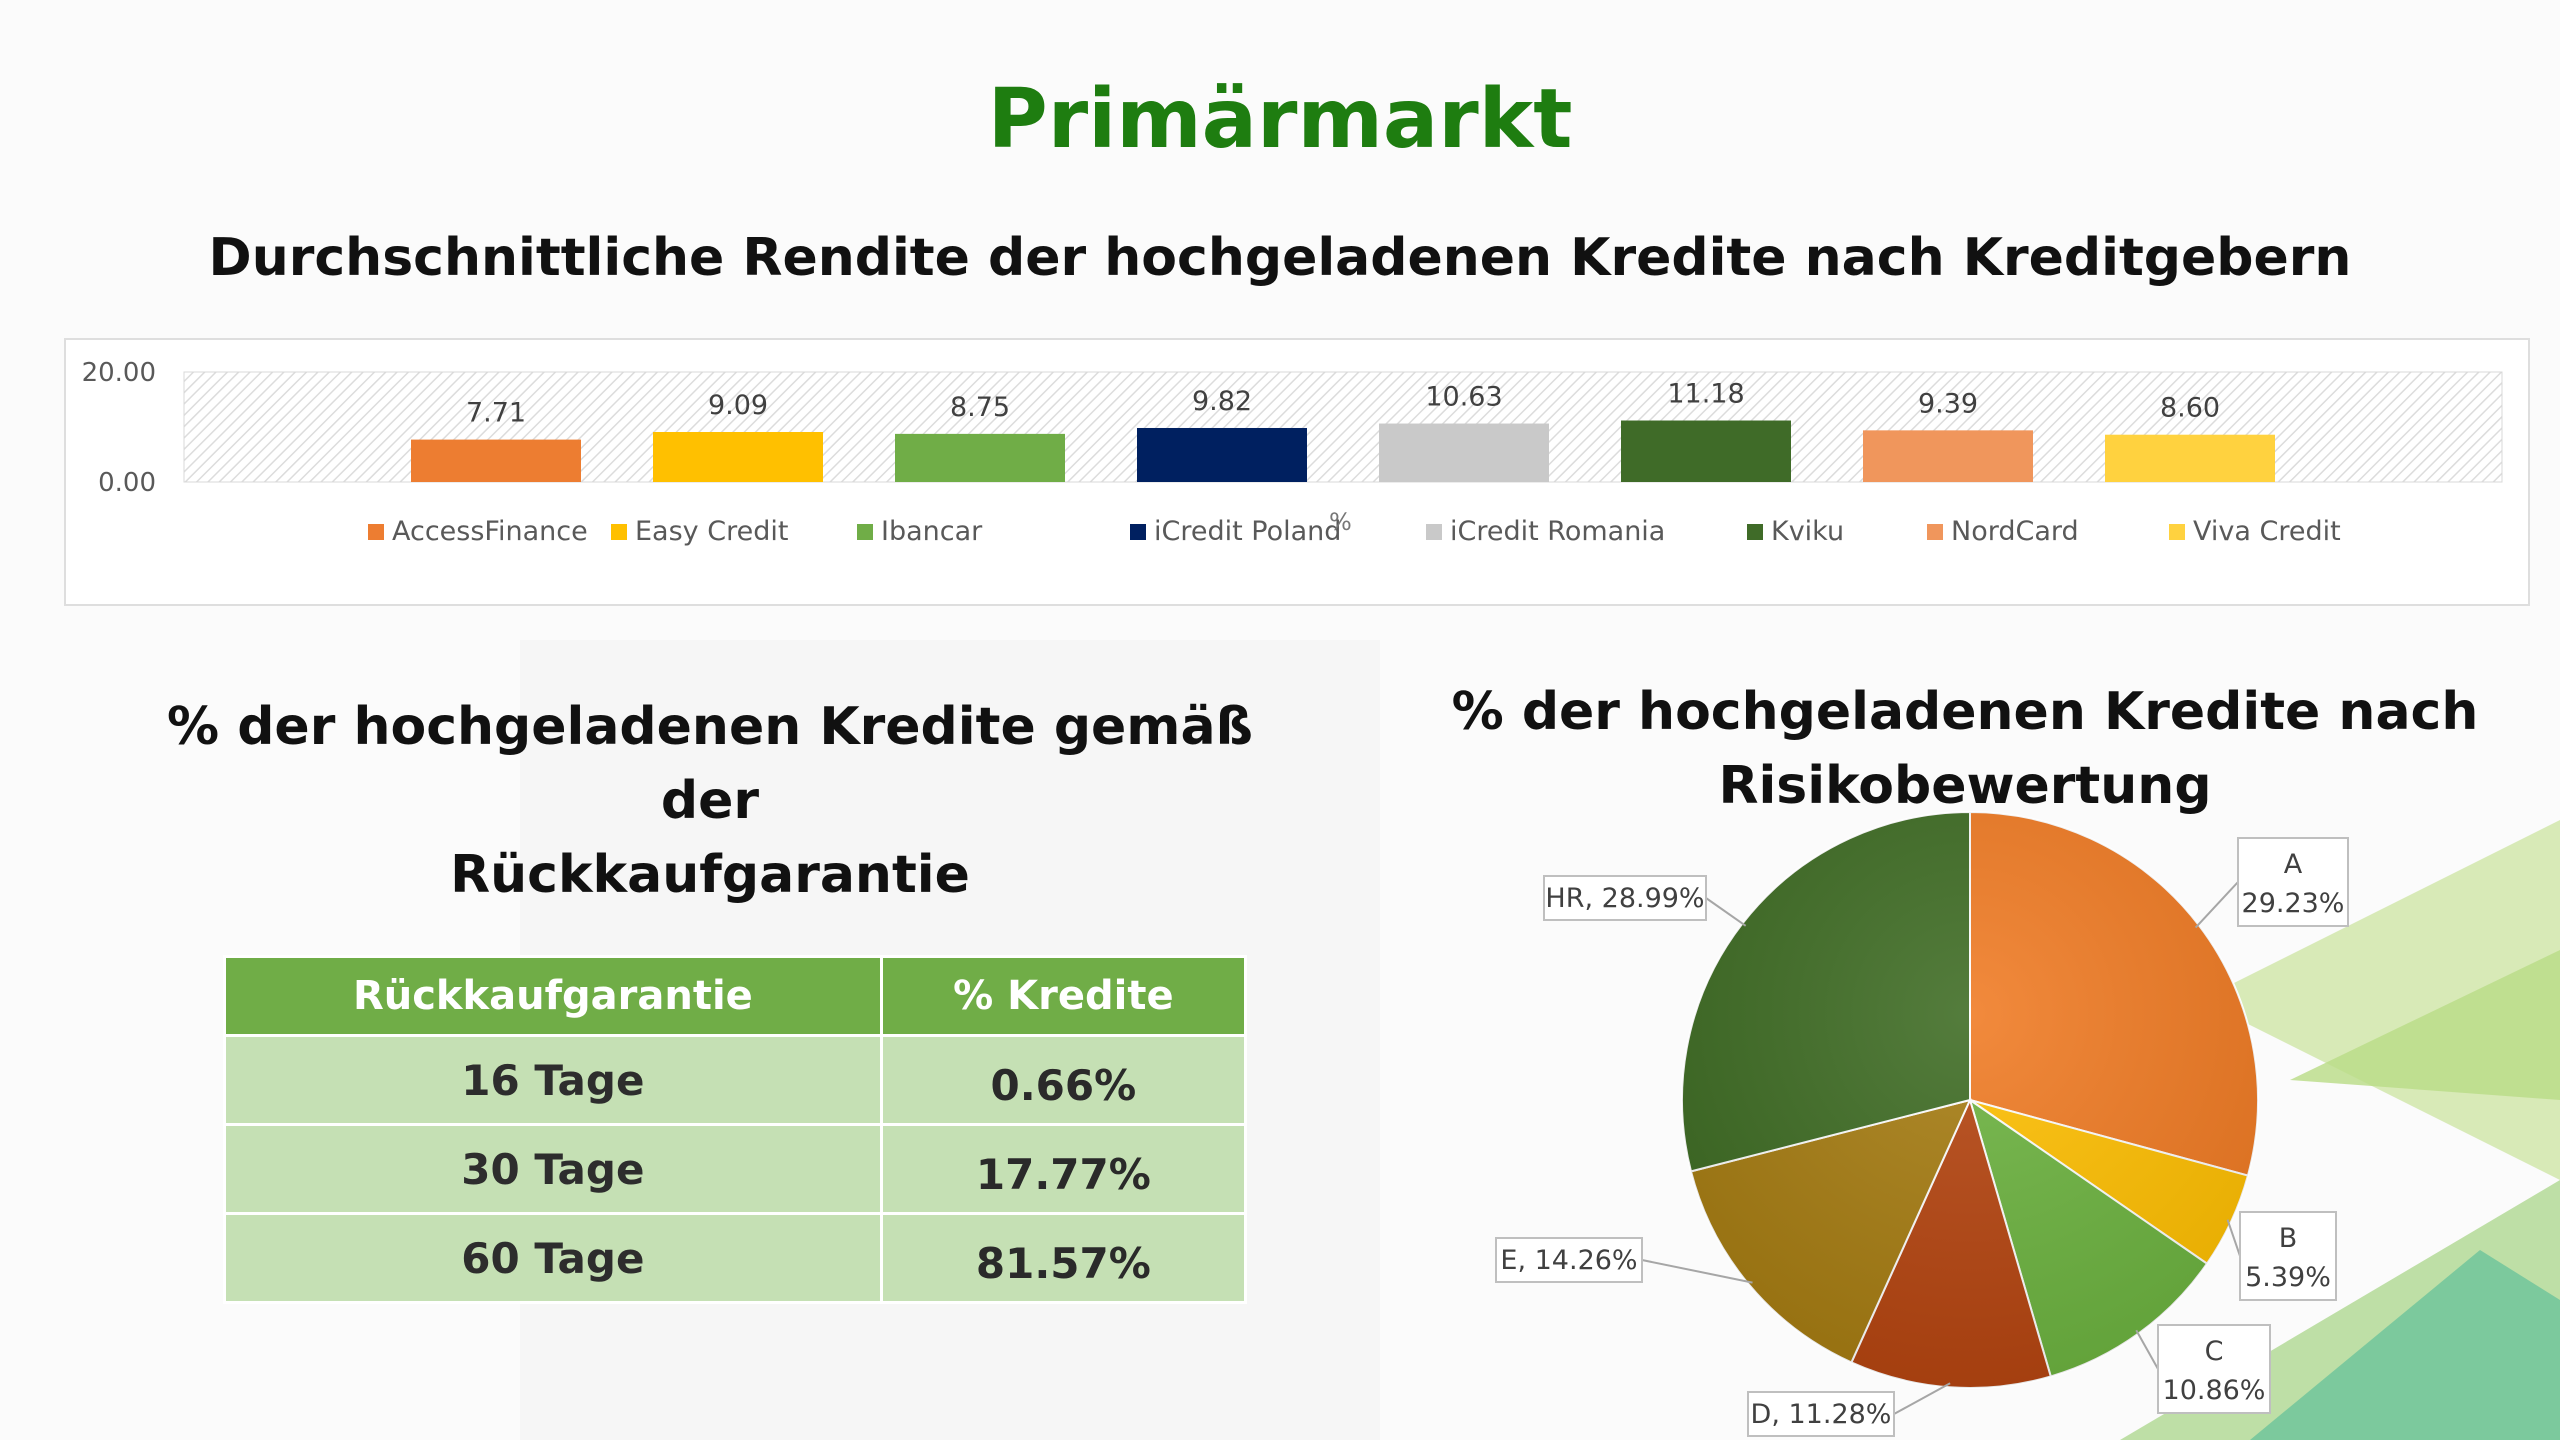 The width and height of the screenshot is (2560, 1440). Describe the element at coordinates (553, 996) in the screenshot. I see `header-term: Rückkaufgarantie` at that location.